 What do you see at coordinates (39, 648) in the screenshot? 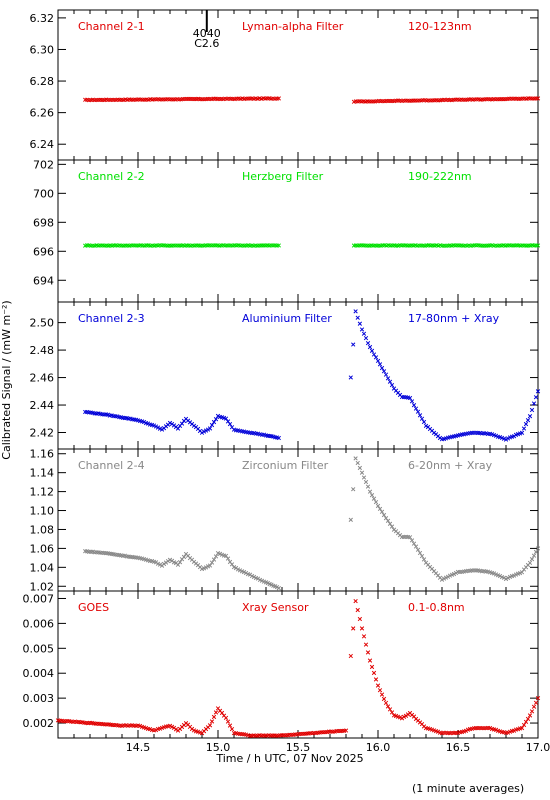
I see `y-tick-label: 0.005` at bounding box center [39, 648].